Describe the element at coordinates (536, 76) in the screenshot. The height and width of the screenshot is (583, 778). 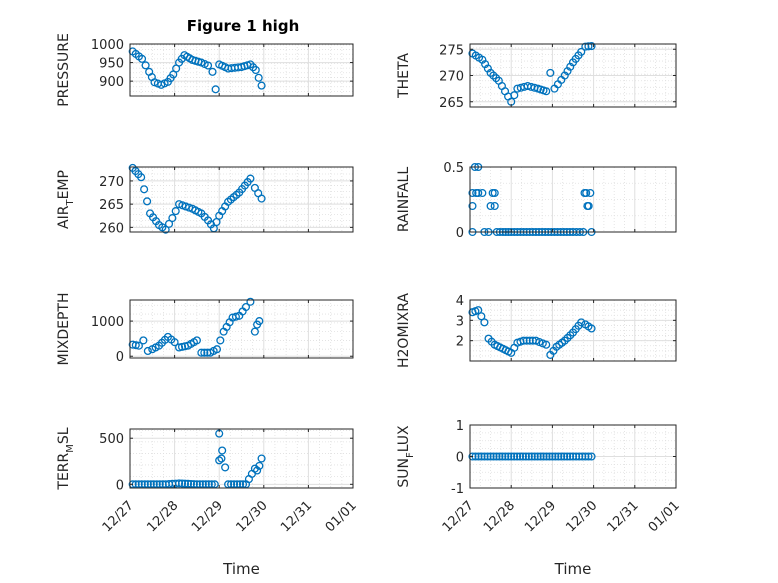
I see `subplot-theta: 265 270 275 THETA` at that location.